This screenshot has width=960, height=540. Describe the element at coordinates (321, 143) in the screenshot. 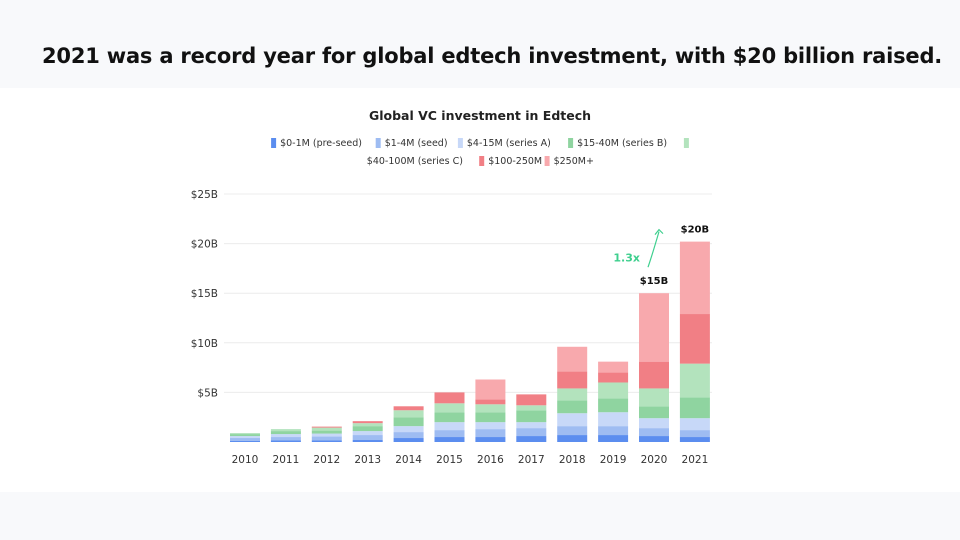

I see `legend-label-0: $0-1M (pre-seed)` at that location.